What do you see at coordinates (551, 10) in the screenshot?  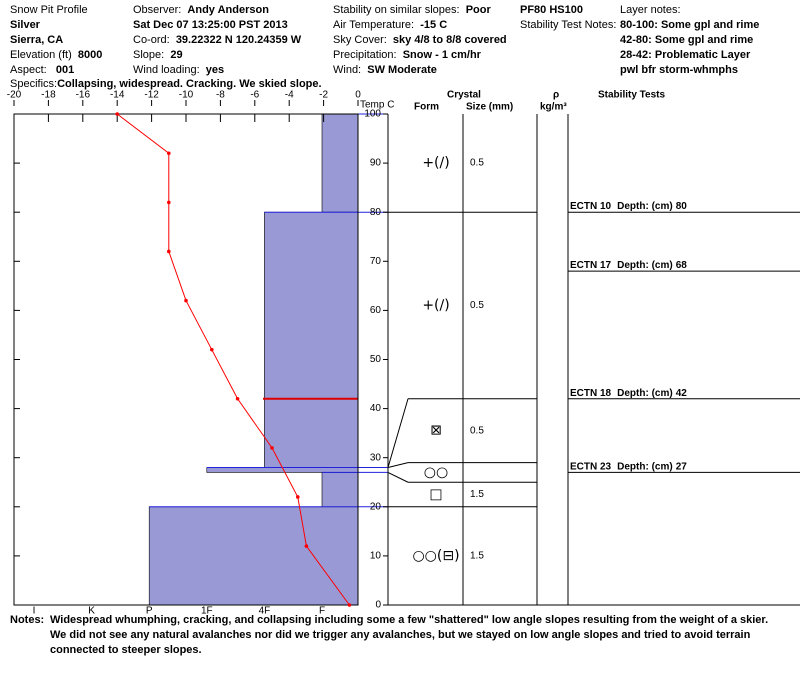 I see `pf: PF80 HS100` at bounding box center [551, 10].